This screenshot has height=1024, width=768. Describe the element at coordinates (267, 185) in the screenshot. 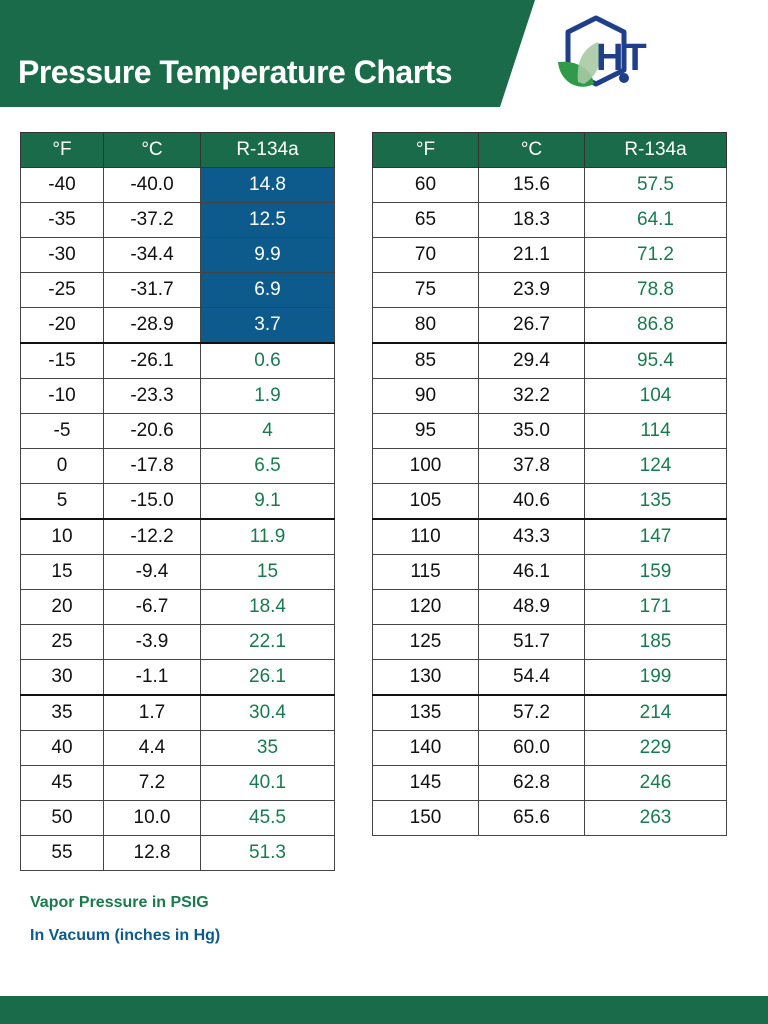

I see `pressure-cell: 14.8` at that location.